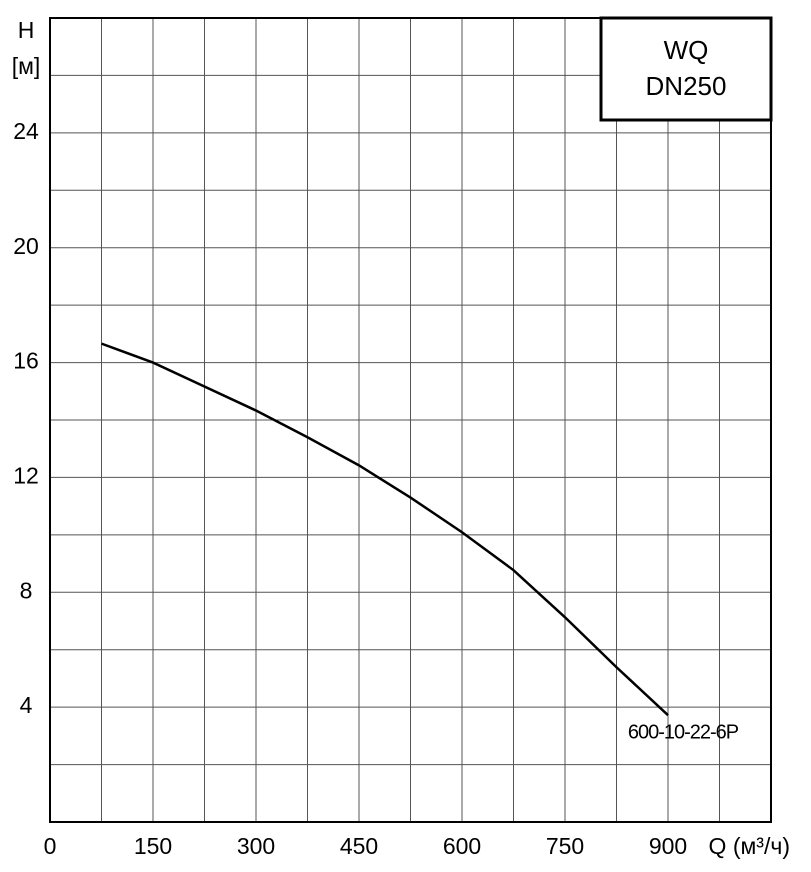  What do you see at coordinates (26, 131) in the screenshot?
I see `y-tick-label: 24` at bounding box center [26, 131].